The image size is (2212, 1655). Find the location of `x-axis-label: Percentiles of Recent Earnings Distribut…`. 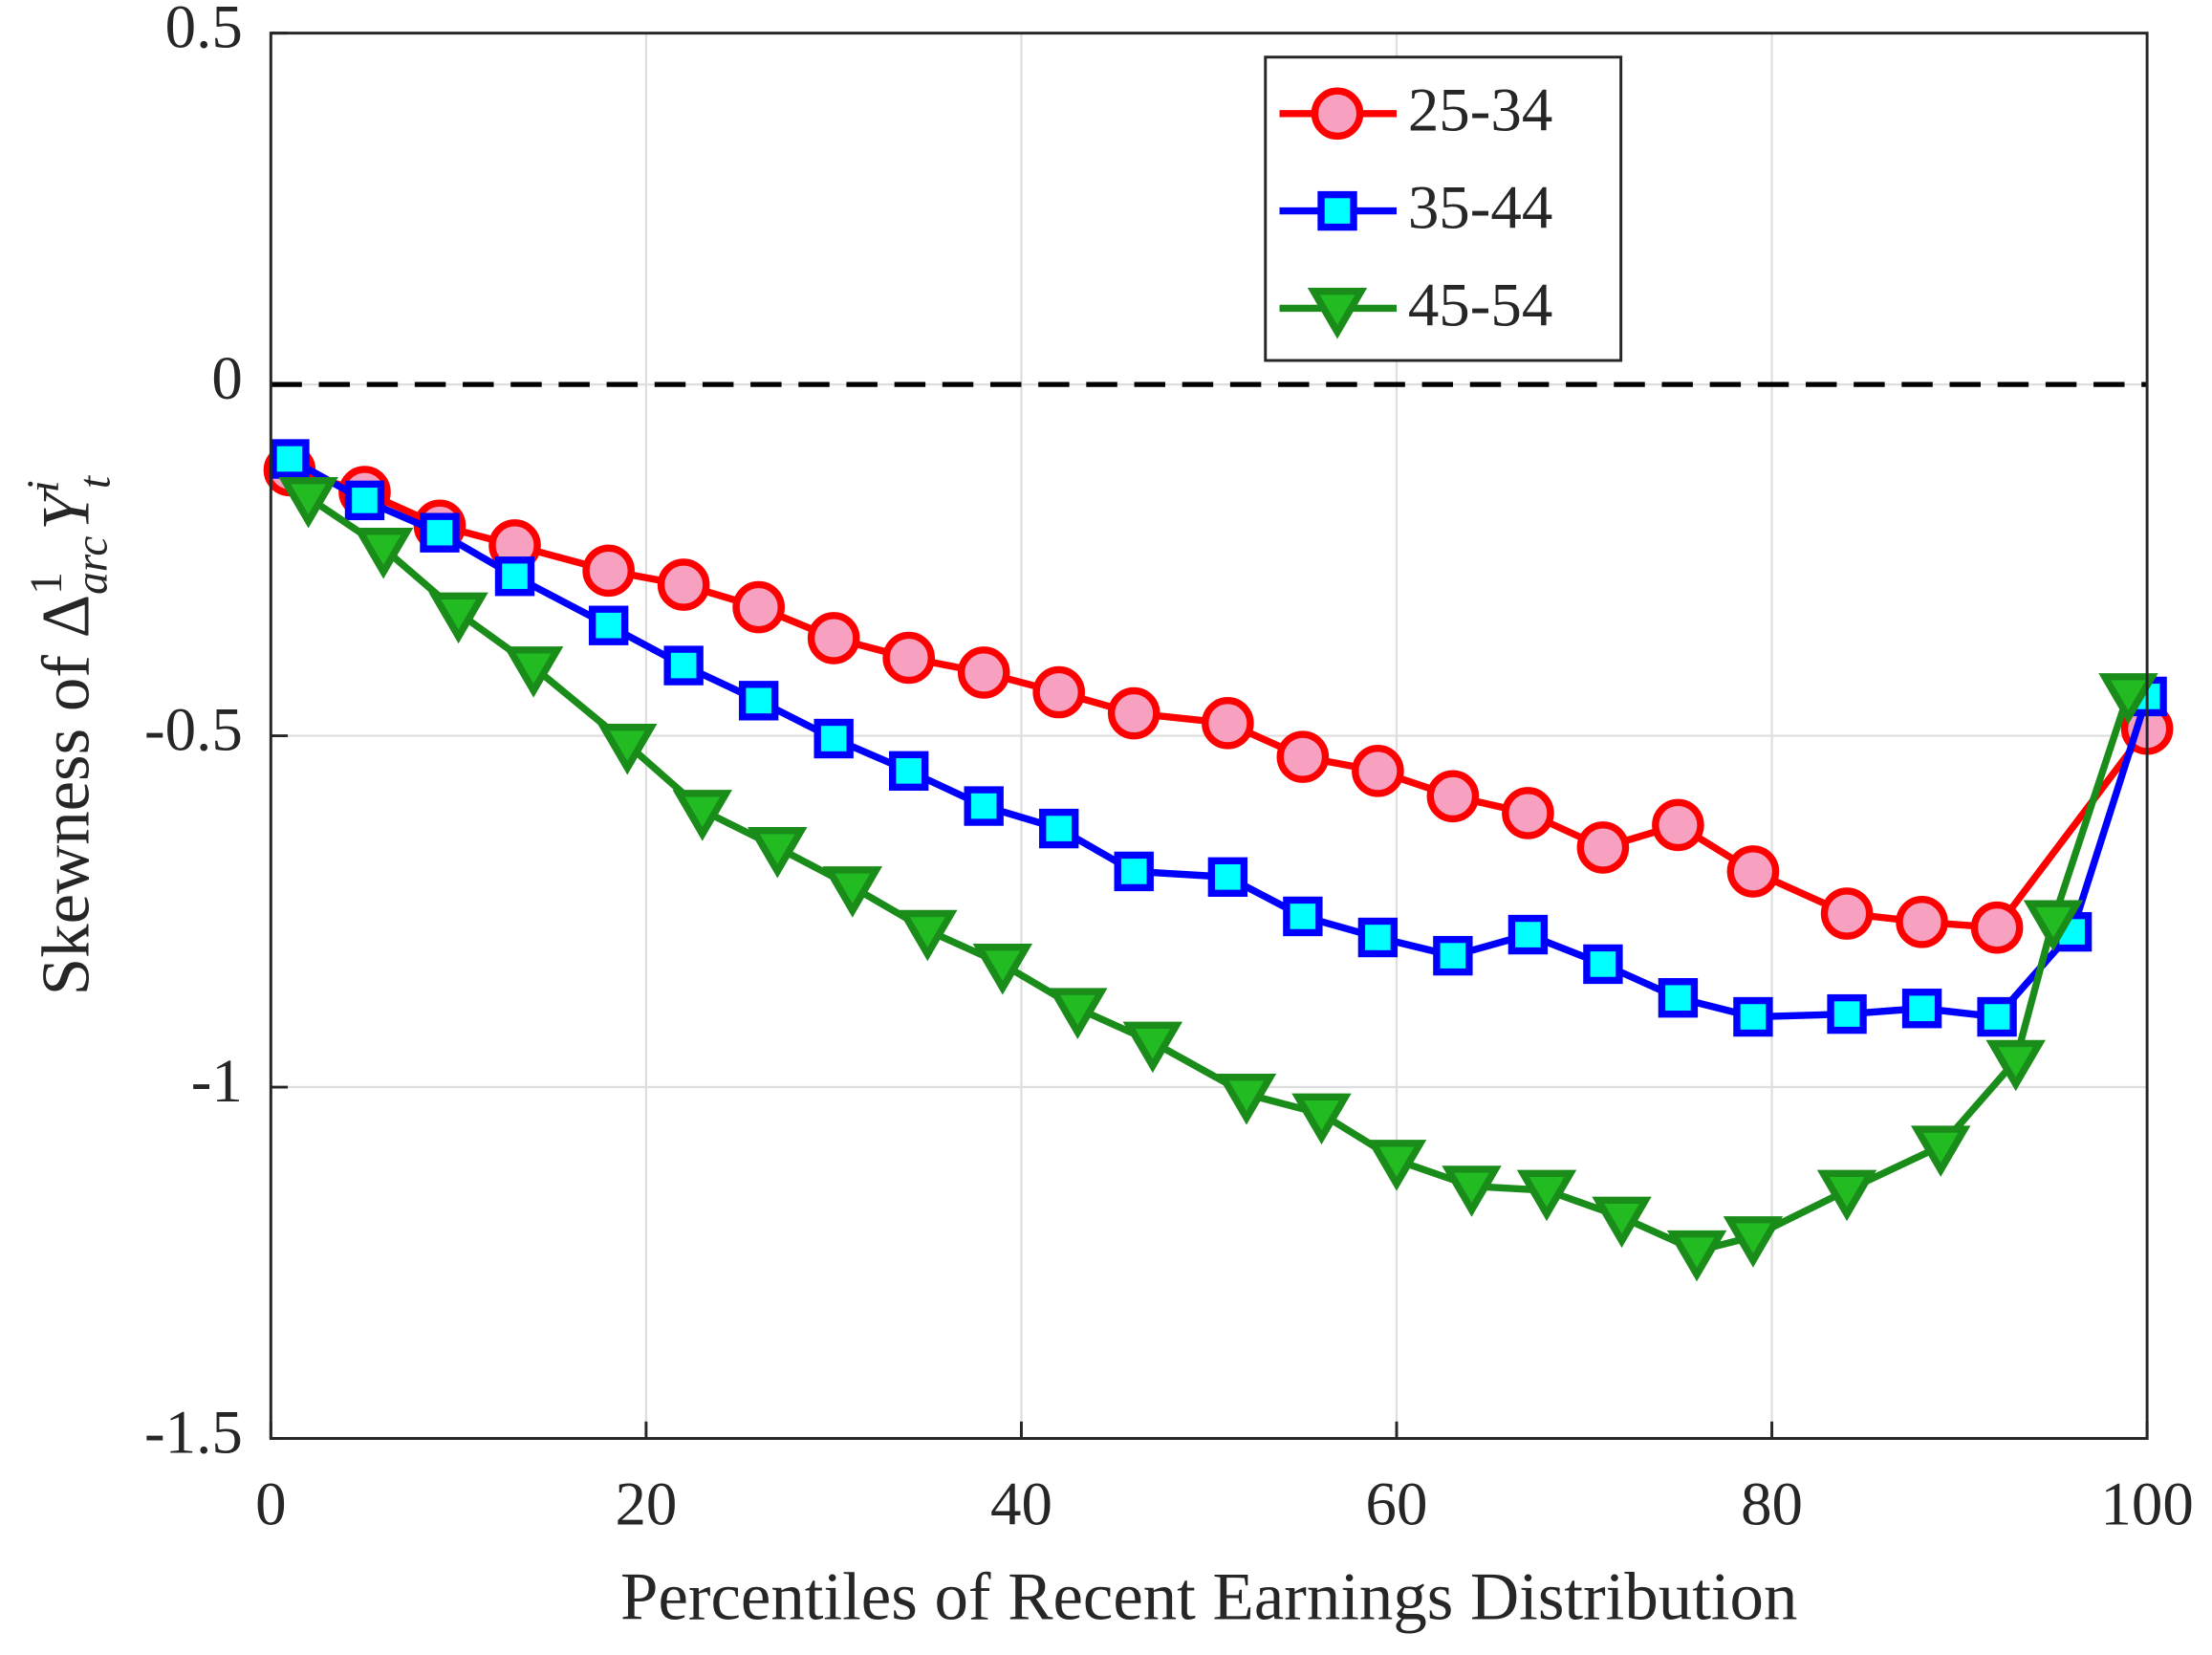

x-axis-label: Percentiles of Recent Earnings Distribut… is located at coordinates (1208, 1596).